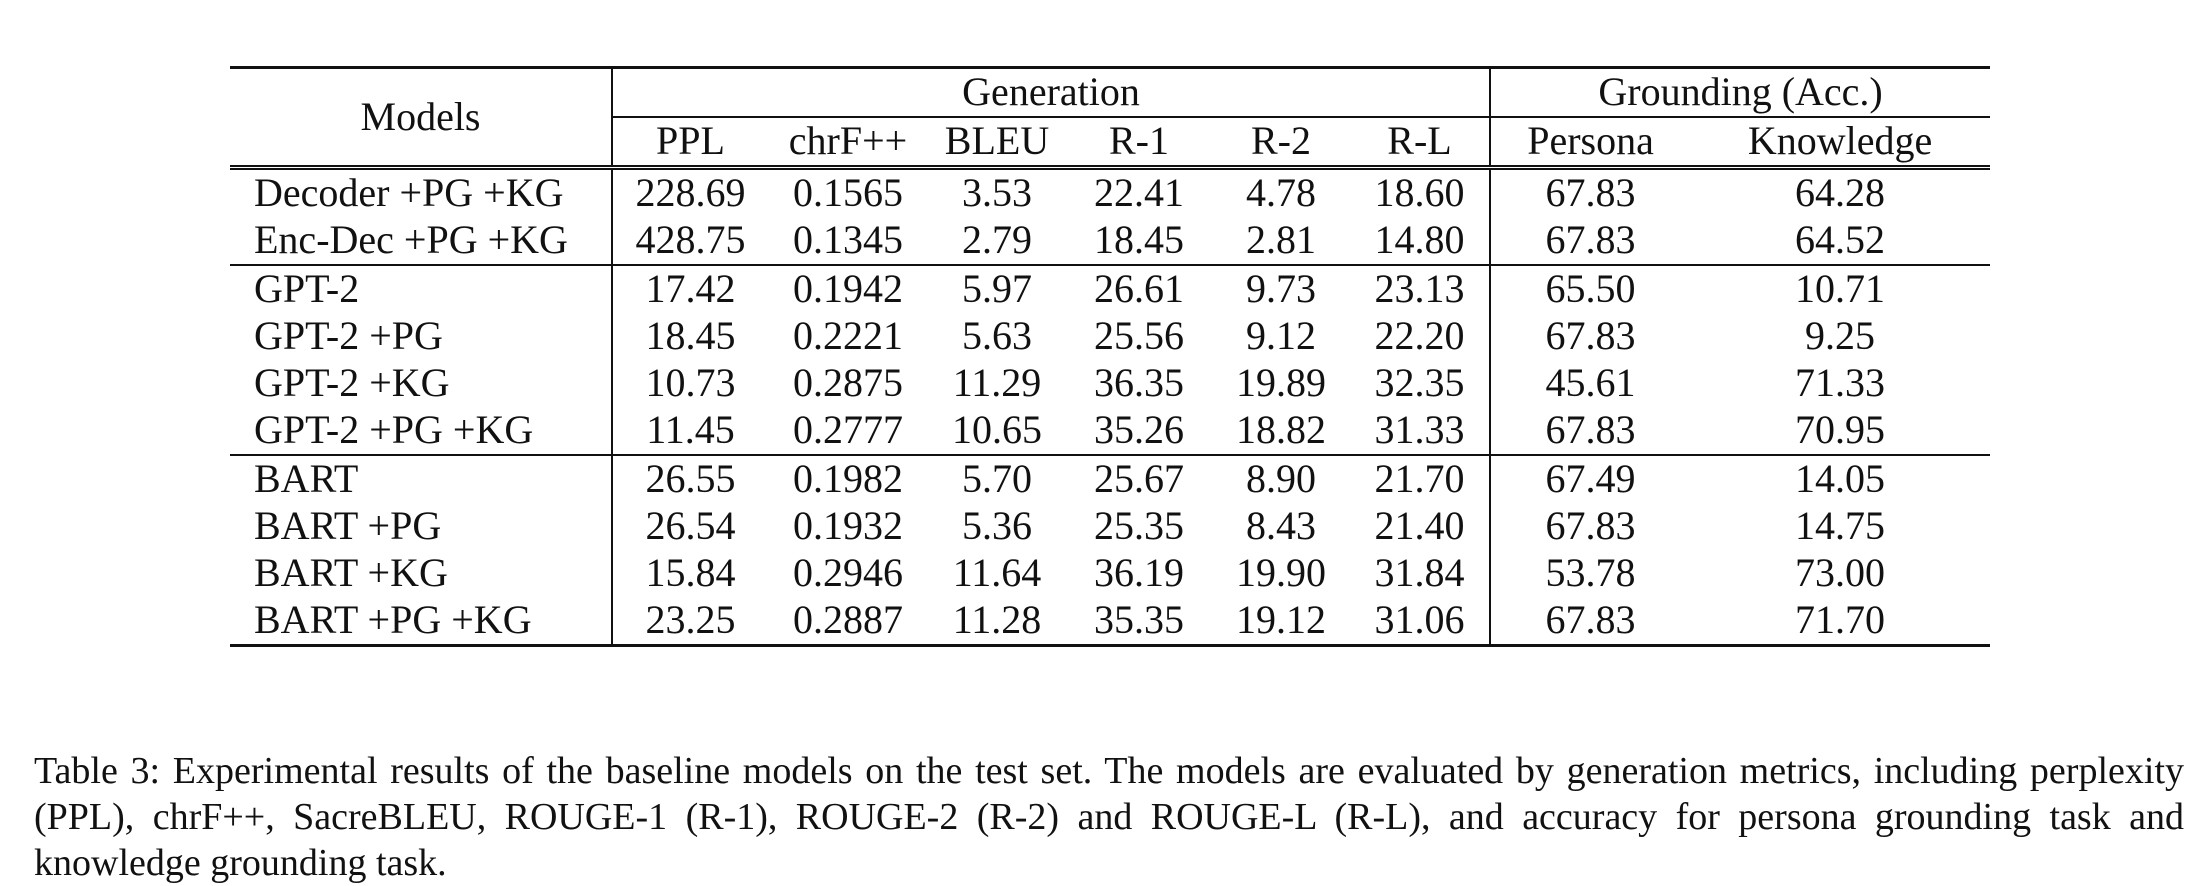 The width and height of the screenshot is (2212, 886). What do you see at coordinates (1840, 382) in the screenshot?
I see `value-cell: 71.33` at bounding box center [1840, 382].